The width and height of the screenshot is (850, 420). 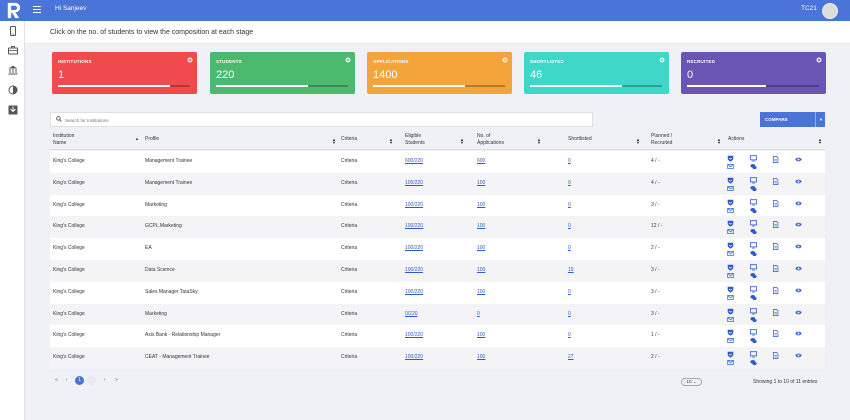 What do you see at coordinates (13, 50) in the screenshot?
I see `briefcase-icon` at bounding box center [13, 50].